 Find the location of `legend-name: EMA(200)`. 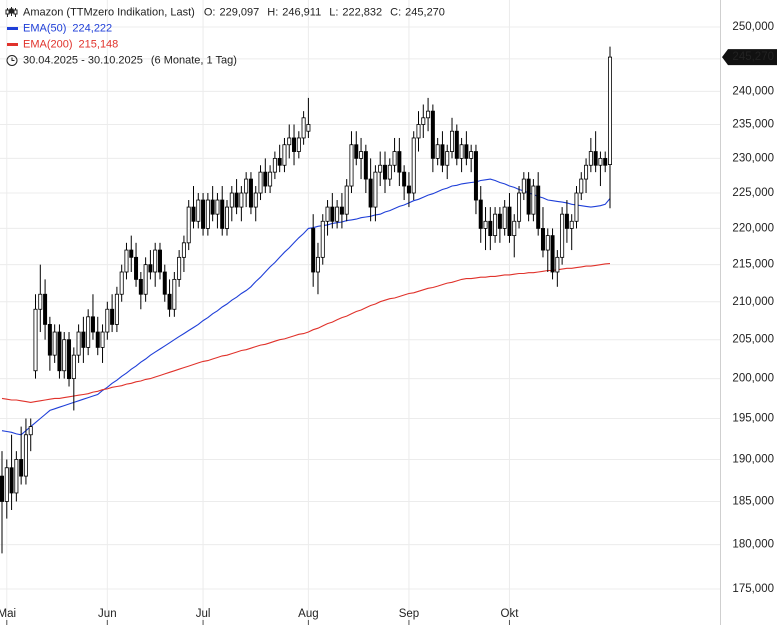

legend-name: EMA(200) is located at coordinates (48, 44).